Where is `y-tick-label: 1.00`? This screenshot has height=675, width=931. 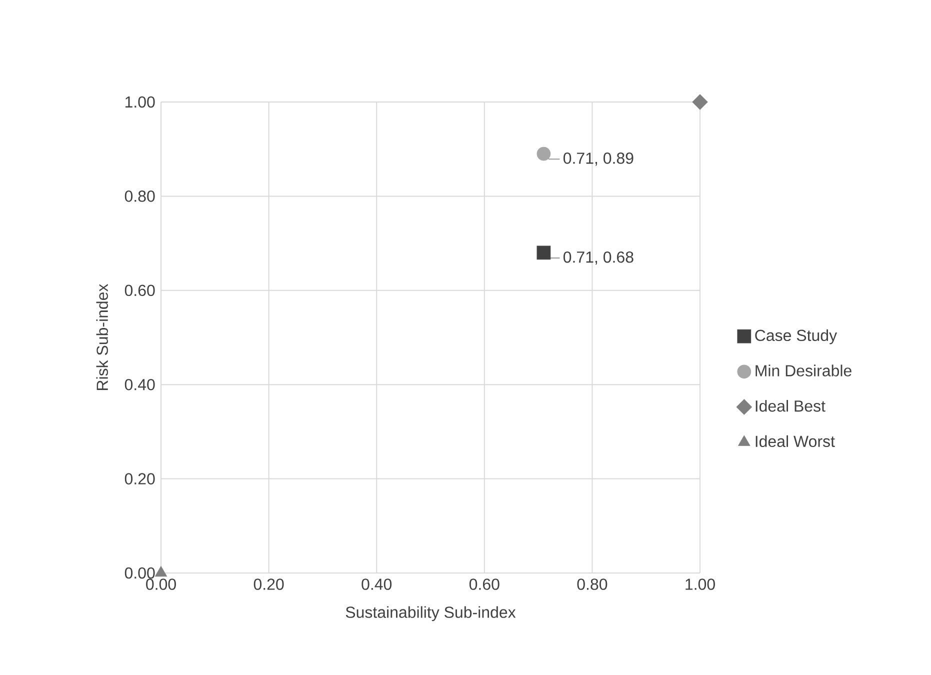 y-tick-label: 1.00 is located at coordinates (140, 102).